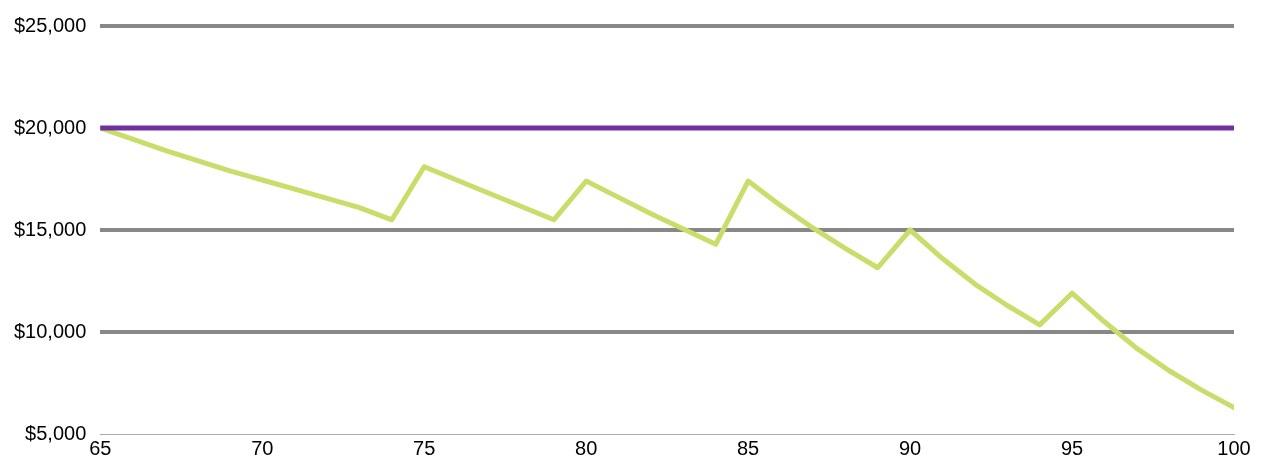  Describe the element at coordinates (262, 447) in the screenshot. I see `x-tick-label: 70` at that location.